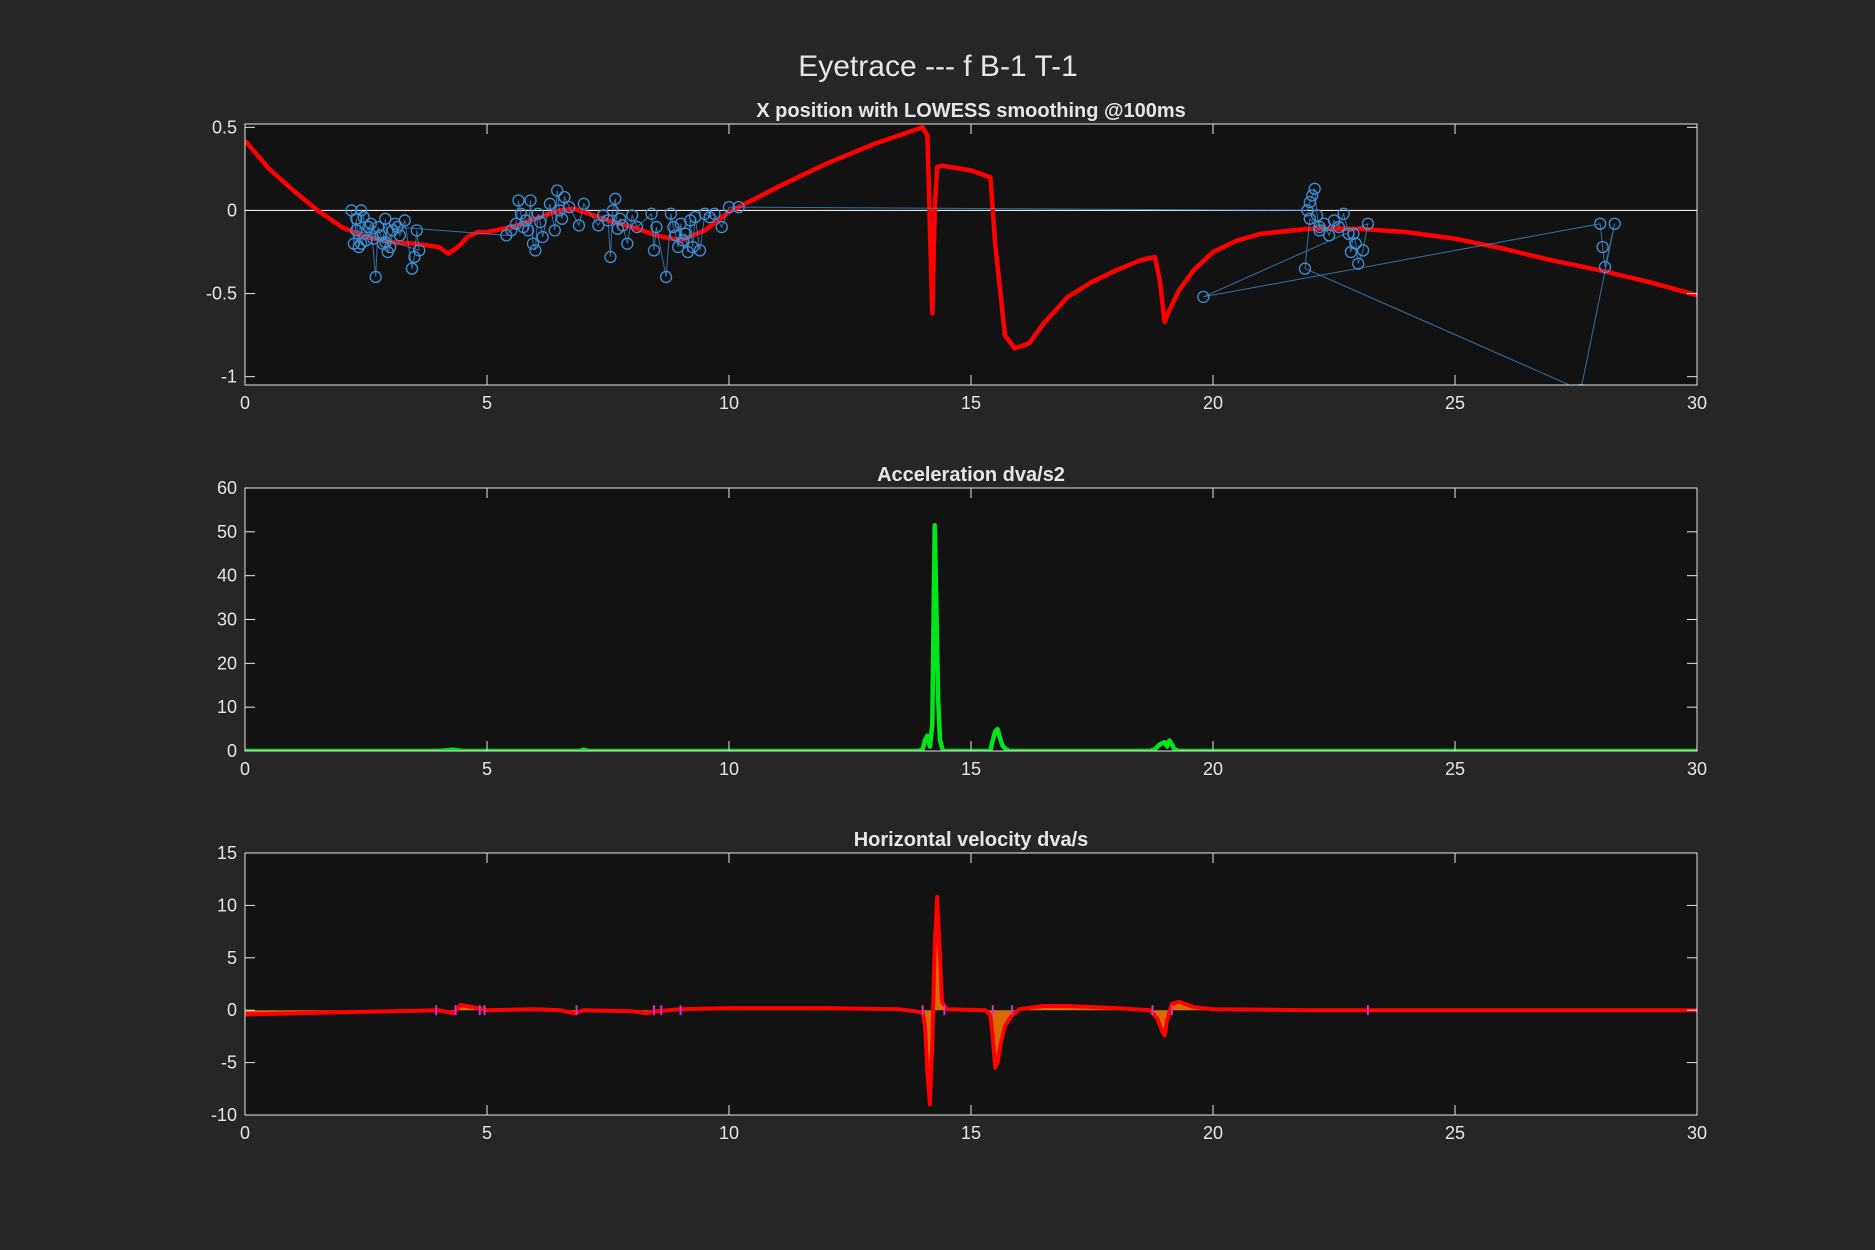  I want to click on velocity-y-tick-label: -10, so click(224, 1115).